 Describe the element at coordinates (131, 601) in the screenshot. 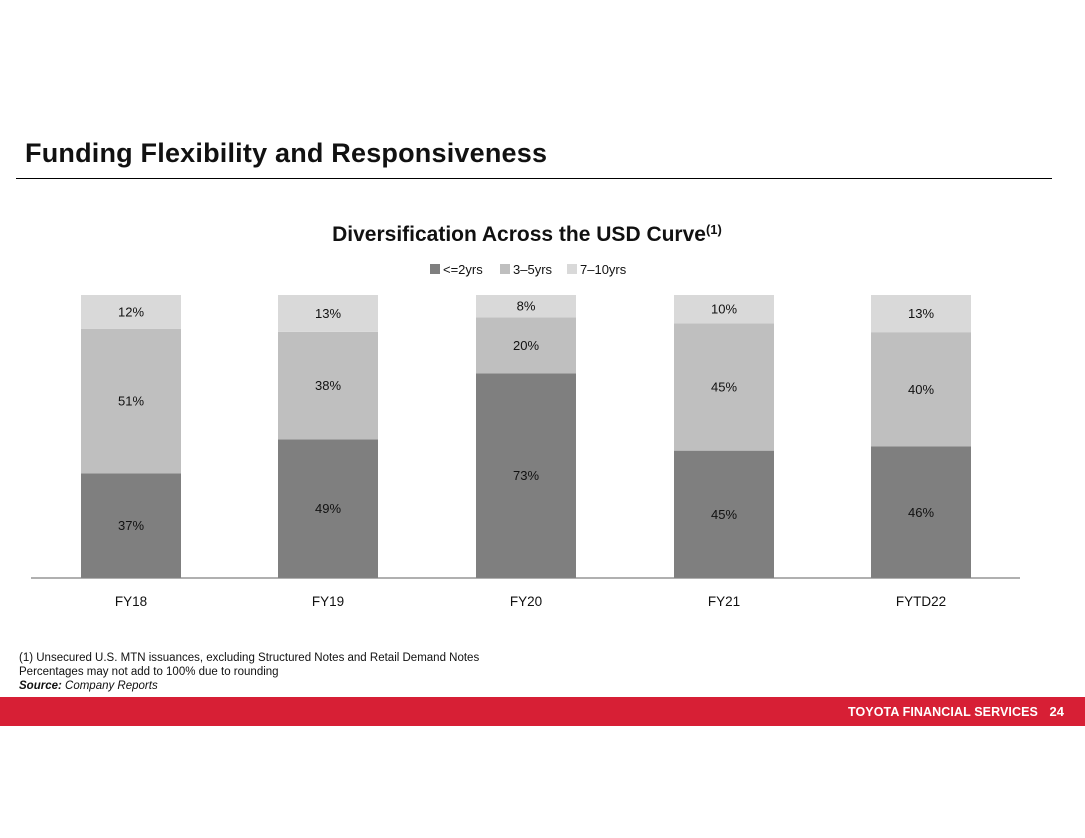

I see `x-tick-label: FY18` at that location.